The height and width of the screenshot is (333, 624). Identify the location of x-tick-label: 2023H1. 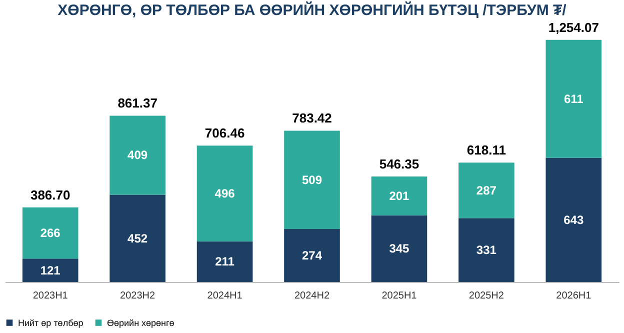
(50, 296).